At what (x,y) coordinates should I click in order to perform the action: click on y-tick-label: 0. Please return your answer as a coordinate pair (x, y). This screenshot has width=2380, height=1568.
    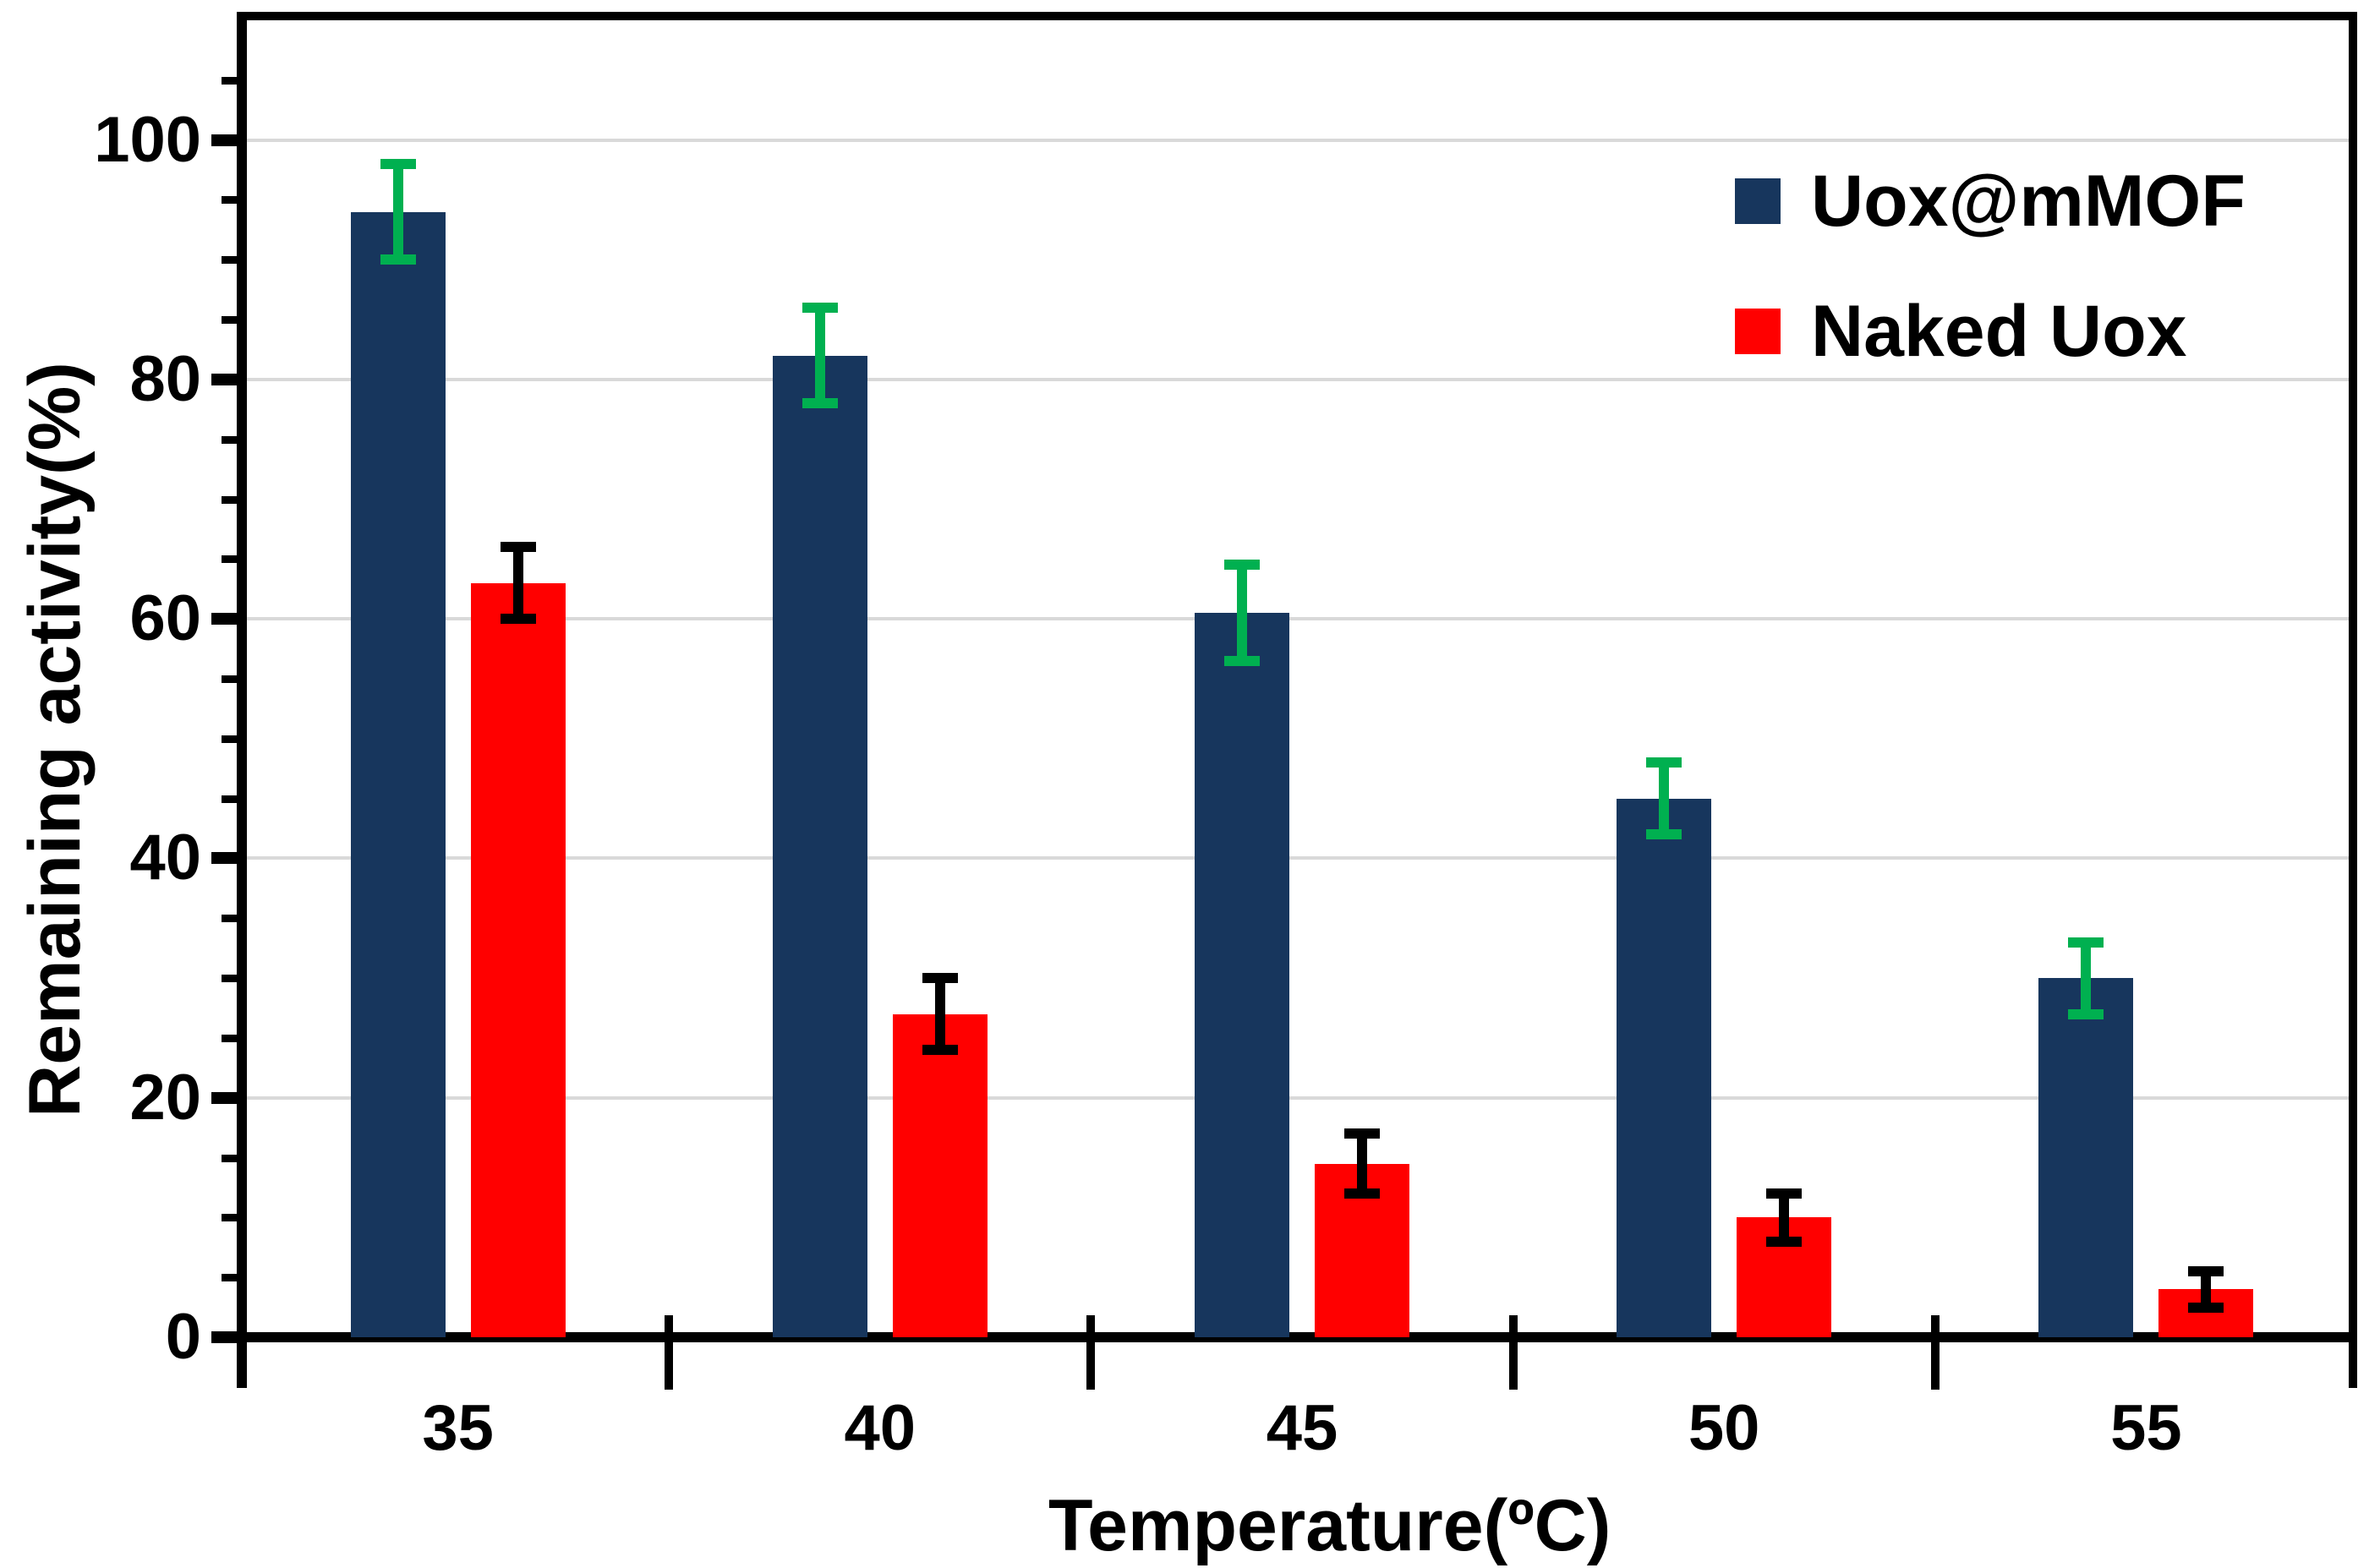
    Looking at the image, I should click on (183, 1337).